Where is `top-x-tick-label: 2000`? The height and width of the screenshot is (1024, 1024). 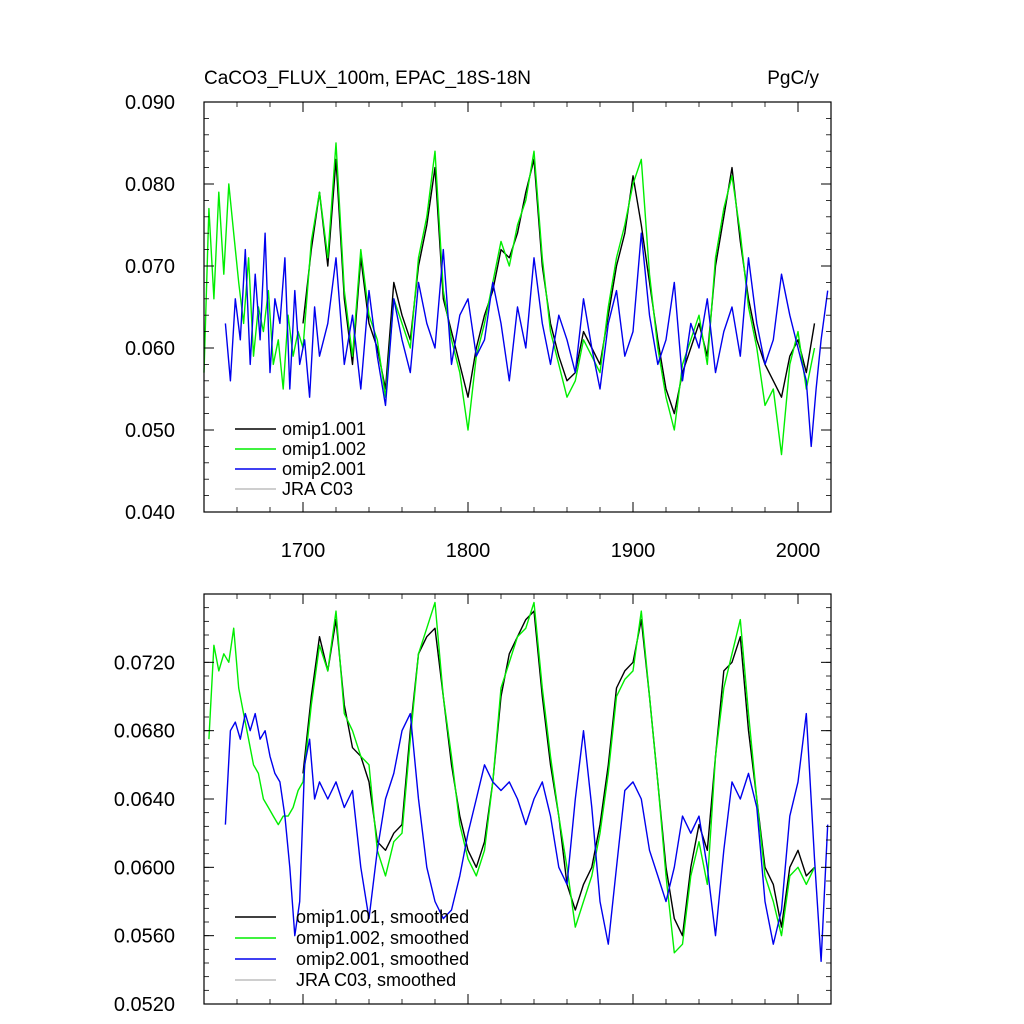 top-x-tick-label: 2000 is located at coordinates (798, 551).